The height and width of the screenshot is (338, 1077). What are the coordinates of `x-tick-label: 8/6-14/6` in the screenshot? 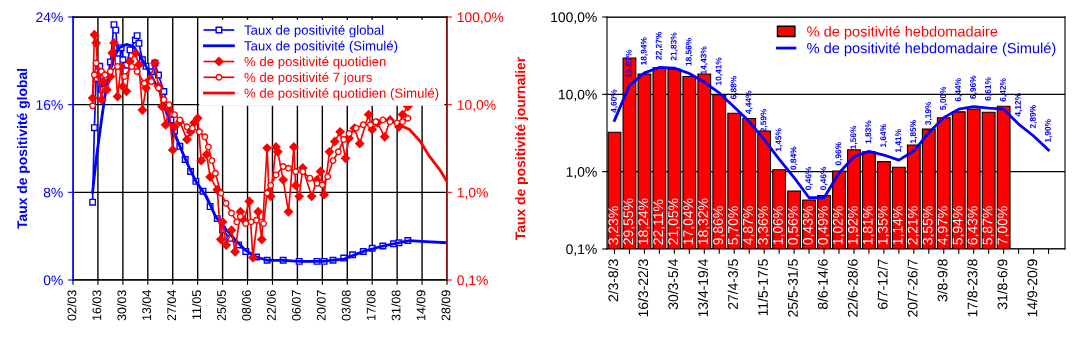 It's located at (822, 284).